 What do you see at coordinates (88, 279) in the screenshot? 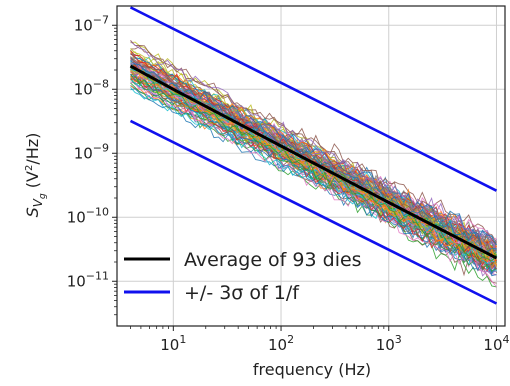
I see `y-tick-label: 10⁻¹¹` at bounding box center [88, 279].